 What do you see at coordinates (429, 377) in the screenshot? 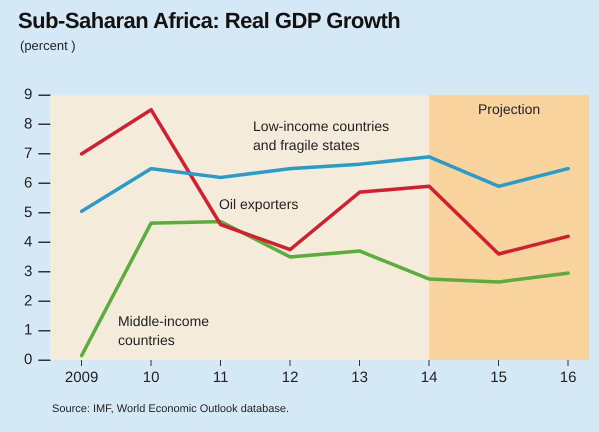
I see `x-tick-label: 14` at bounding box center [429, 377].